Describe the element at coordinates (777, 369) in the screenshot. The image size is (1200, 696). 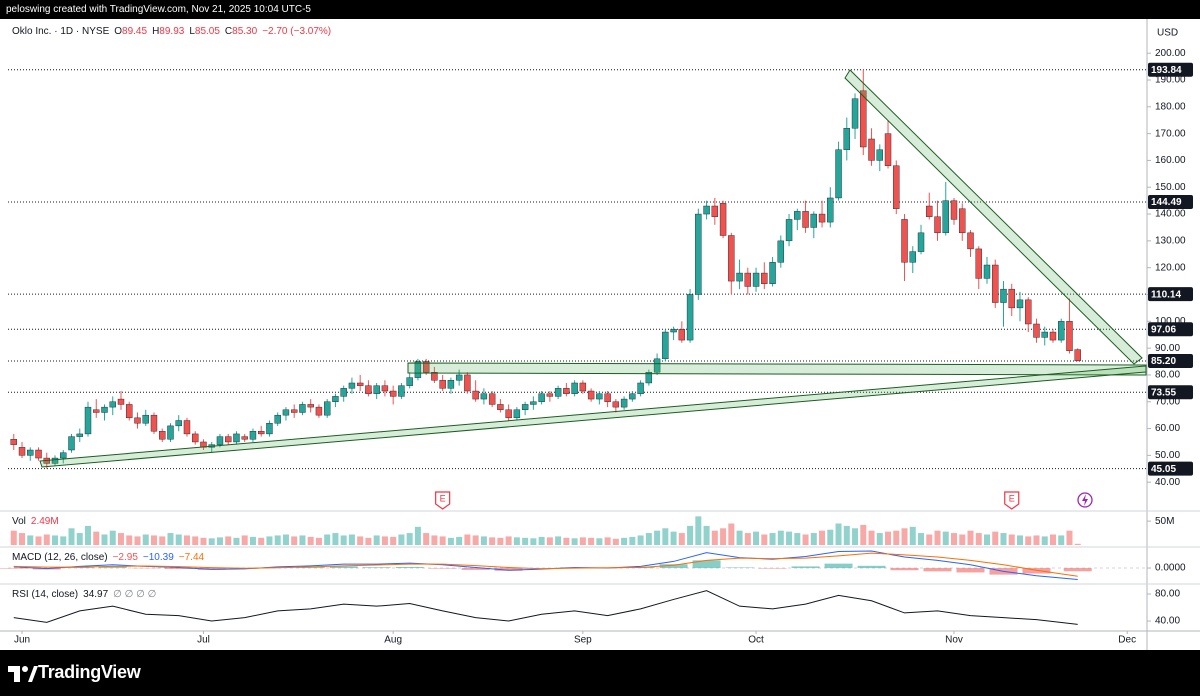
I see `support-zone` at that location.